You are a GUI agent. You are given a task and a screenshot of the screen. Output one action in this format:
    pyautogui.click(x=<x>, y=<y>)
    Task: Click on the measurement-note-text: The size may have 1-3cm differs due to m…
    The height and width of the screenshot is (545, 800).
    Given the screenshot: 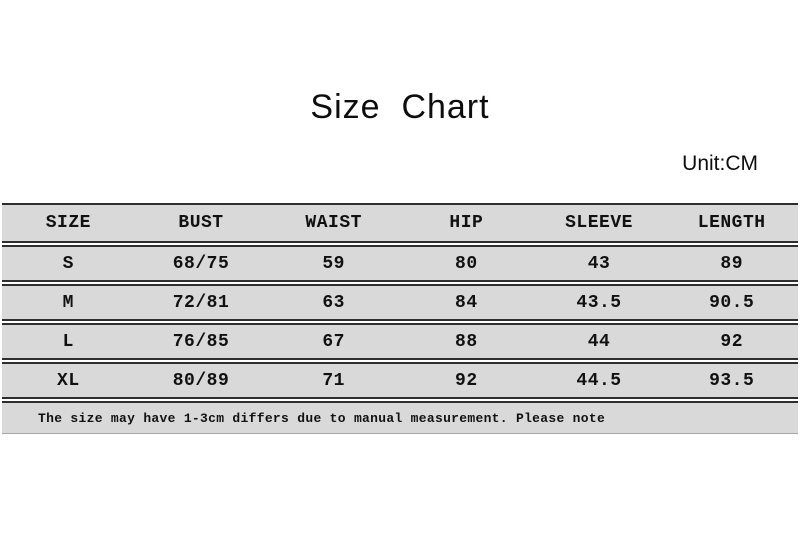 What is the action you would take?
    pyautogui.click(x=322, y=418)
    